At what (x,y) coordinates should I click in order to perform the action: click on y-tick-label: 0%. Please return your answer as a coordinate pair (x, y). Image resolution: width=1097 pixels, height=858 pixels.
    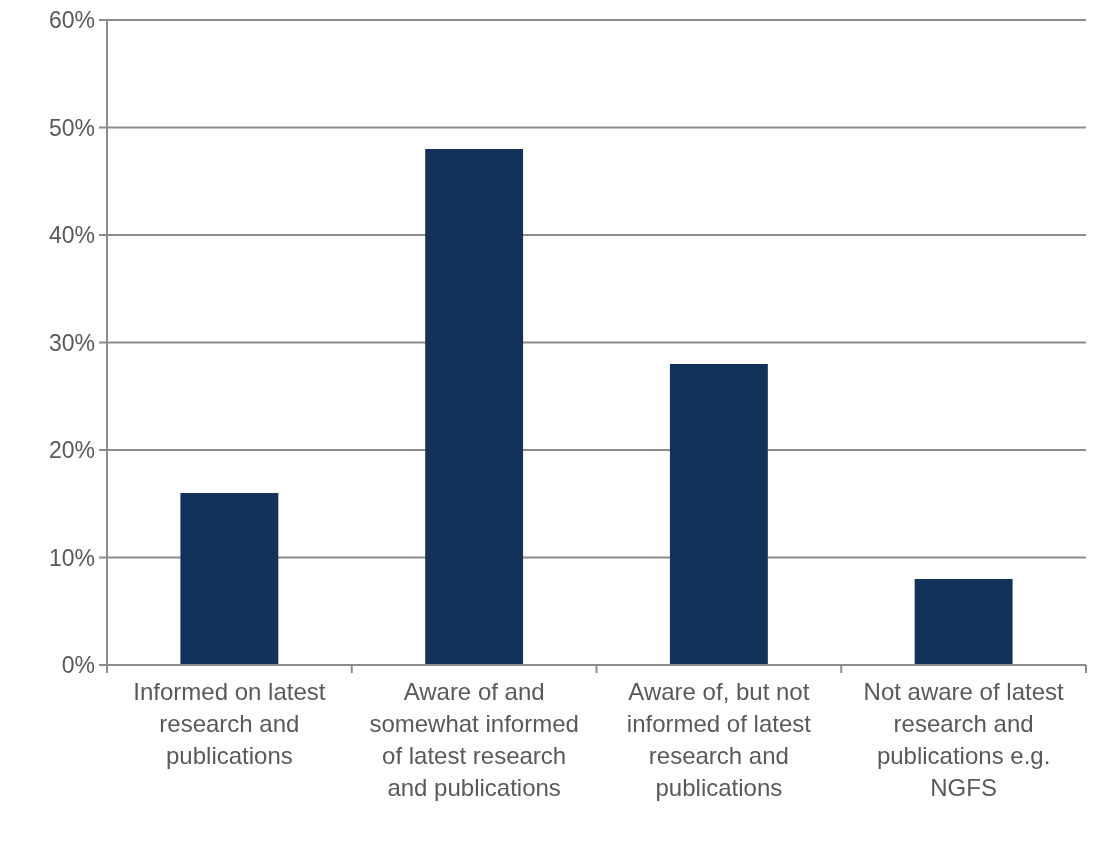
    Looking at the image, I should click on (78, 665).